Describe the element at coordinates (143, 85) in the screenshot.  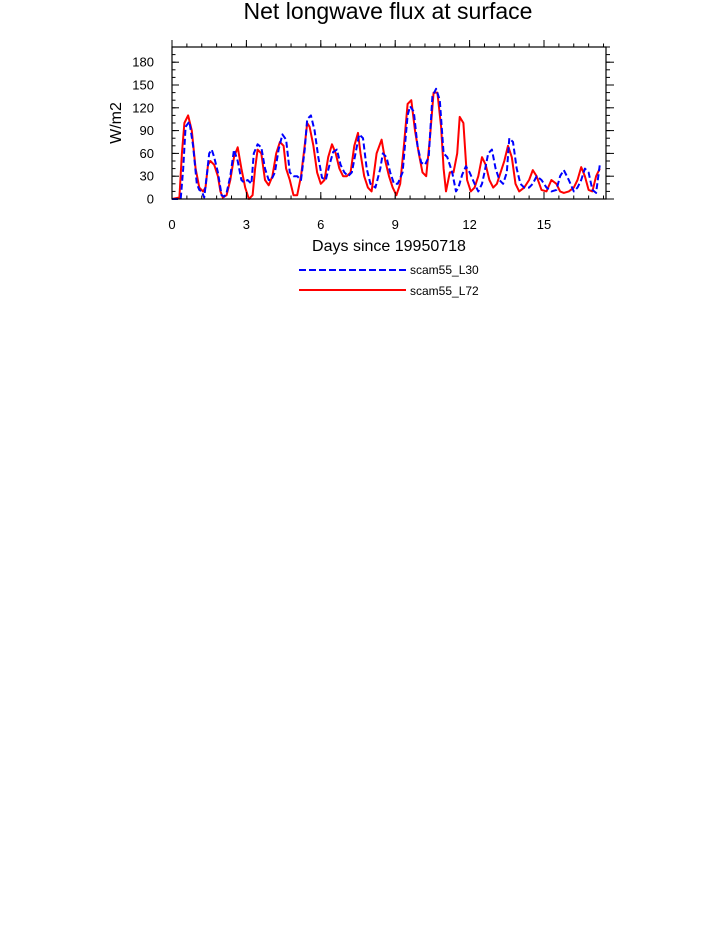
I see `y-tick-label: 150` at that location.